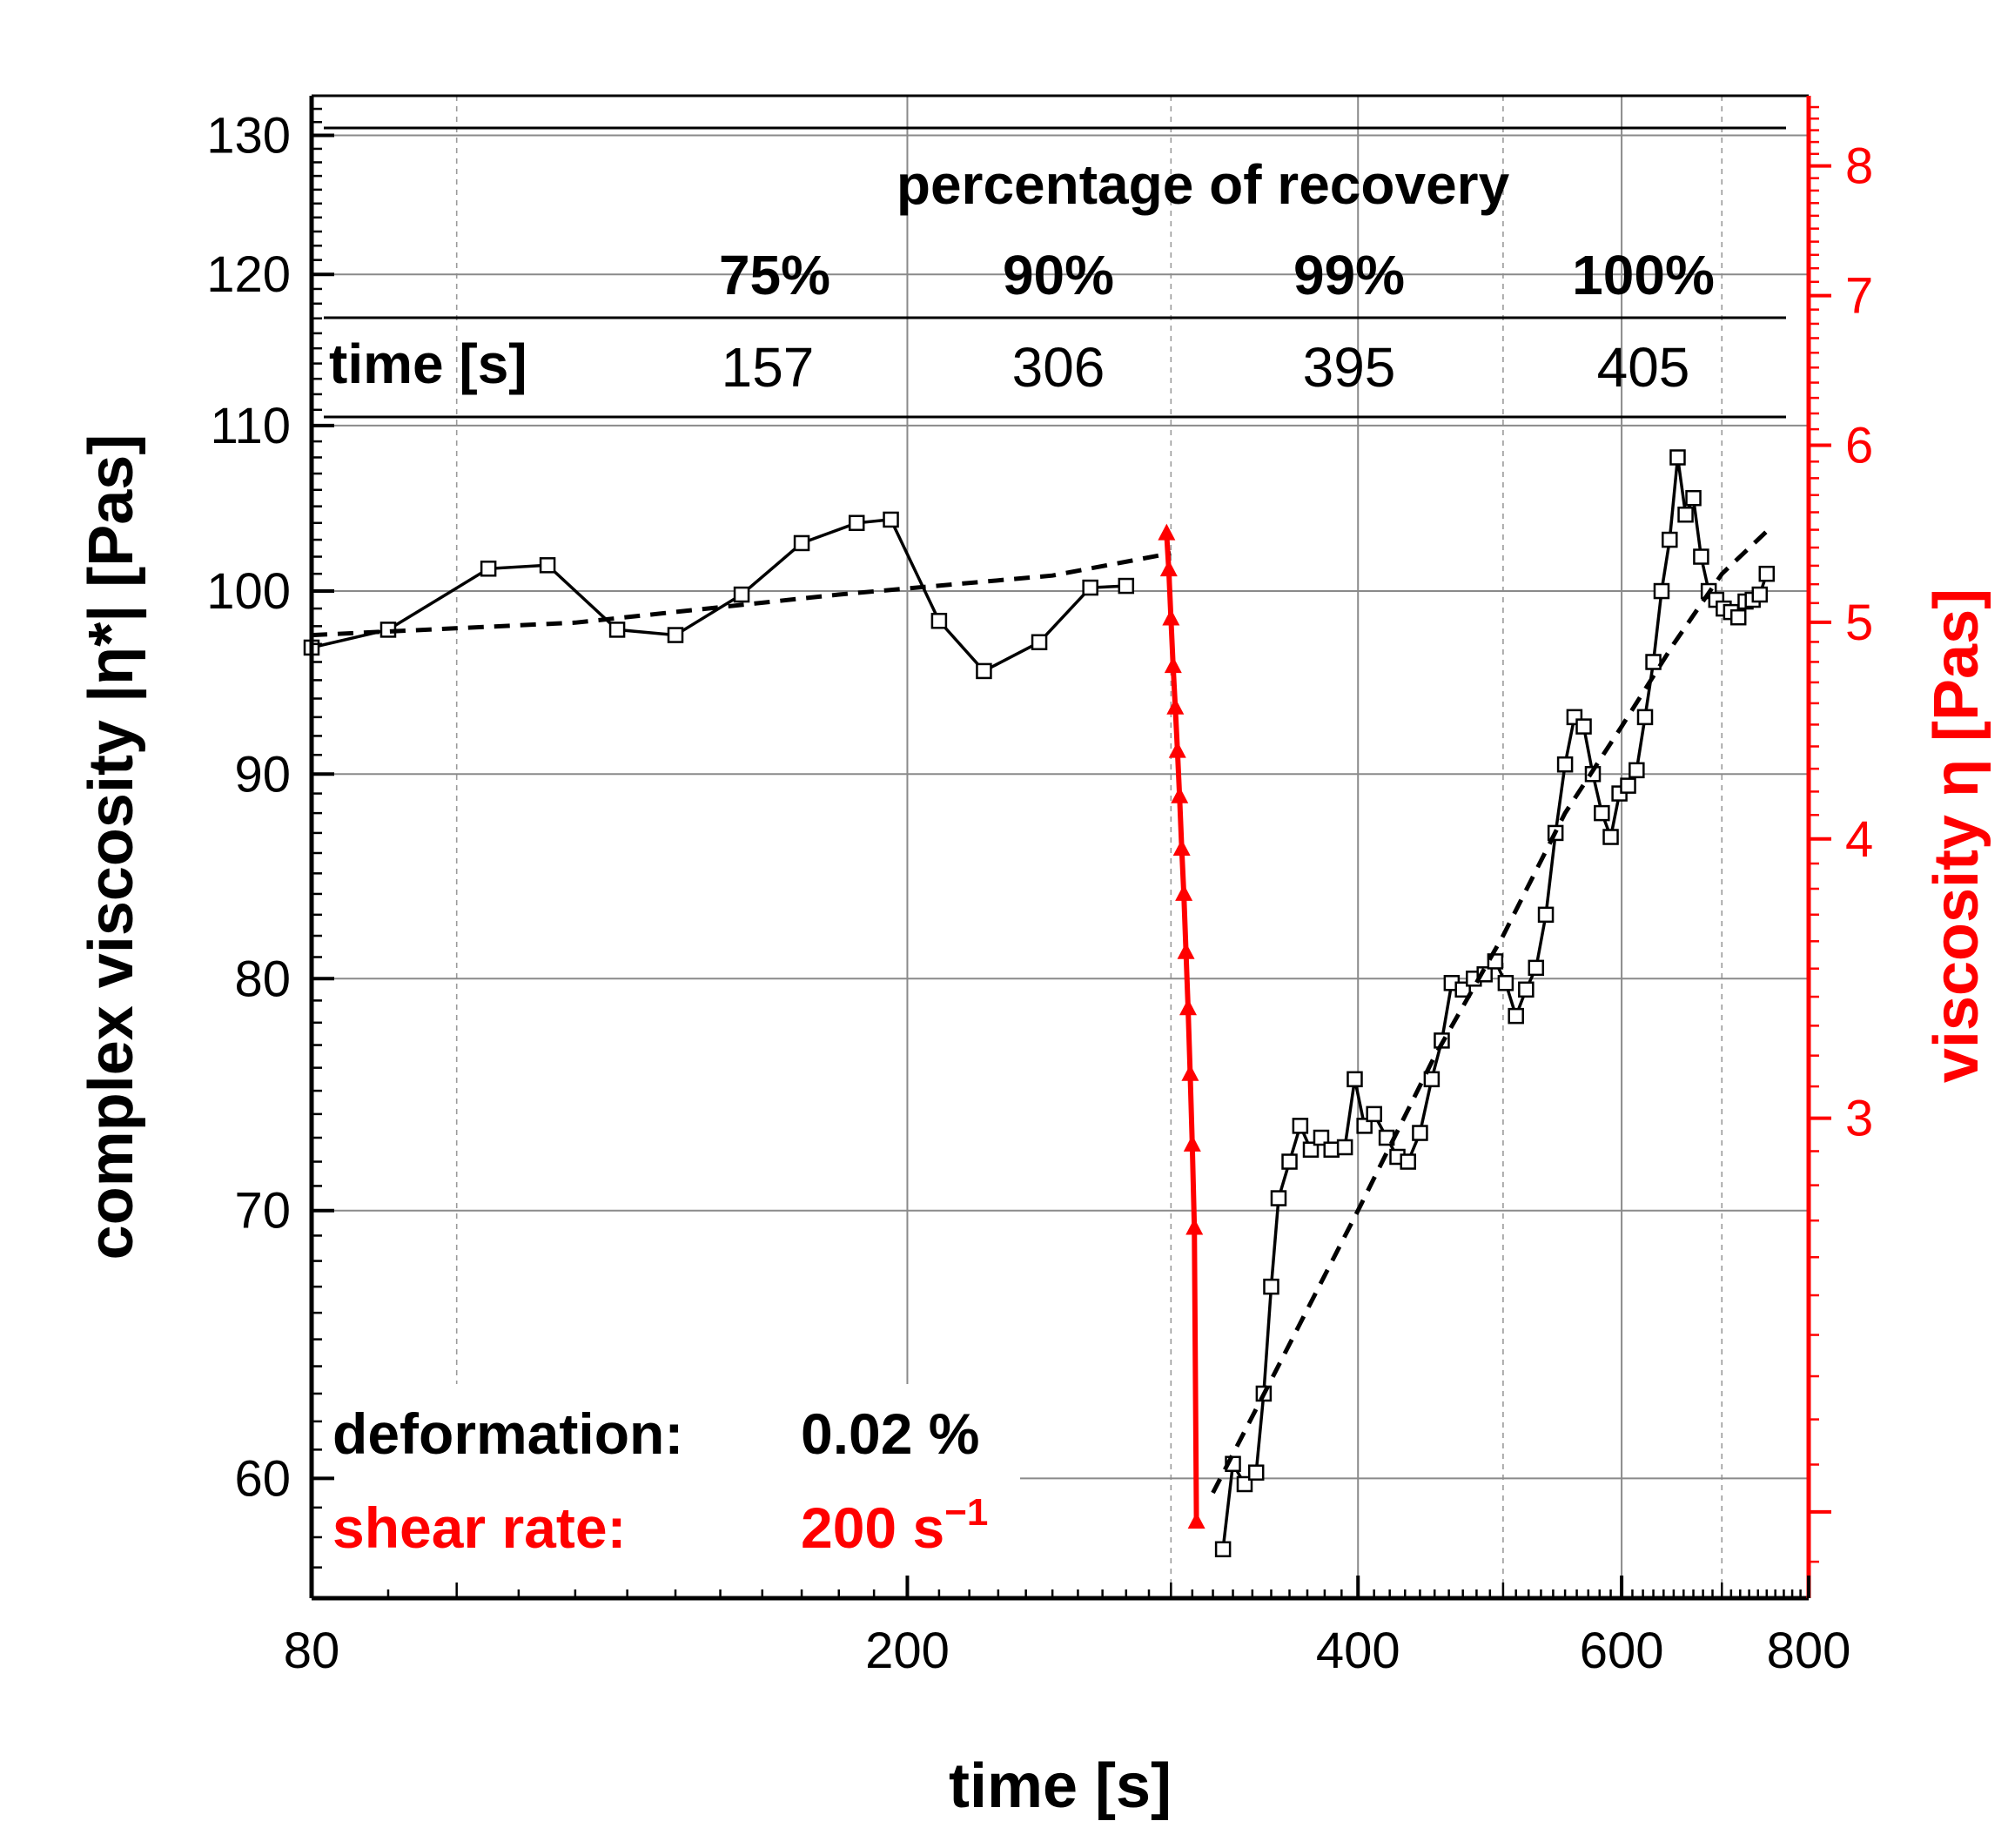  Describe the element at coordinates (480, 1527) in the screenshot. I see `shear-rate-label: shear rate:` at that location.